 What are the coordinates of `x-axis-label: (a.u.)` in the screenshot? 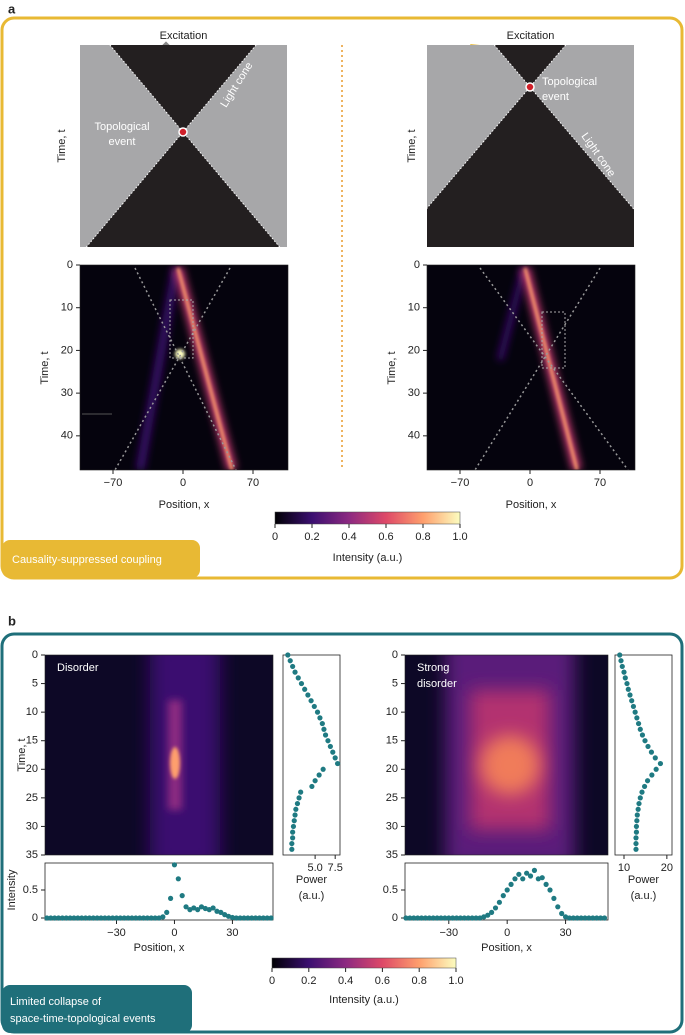 It's located at (312, 896).